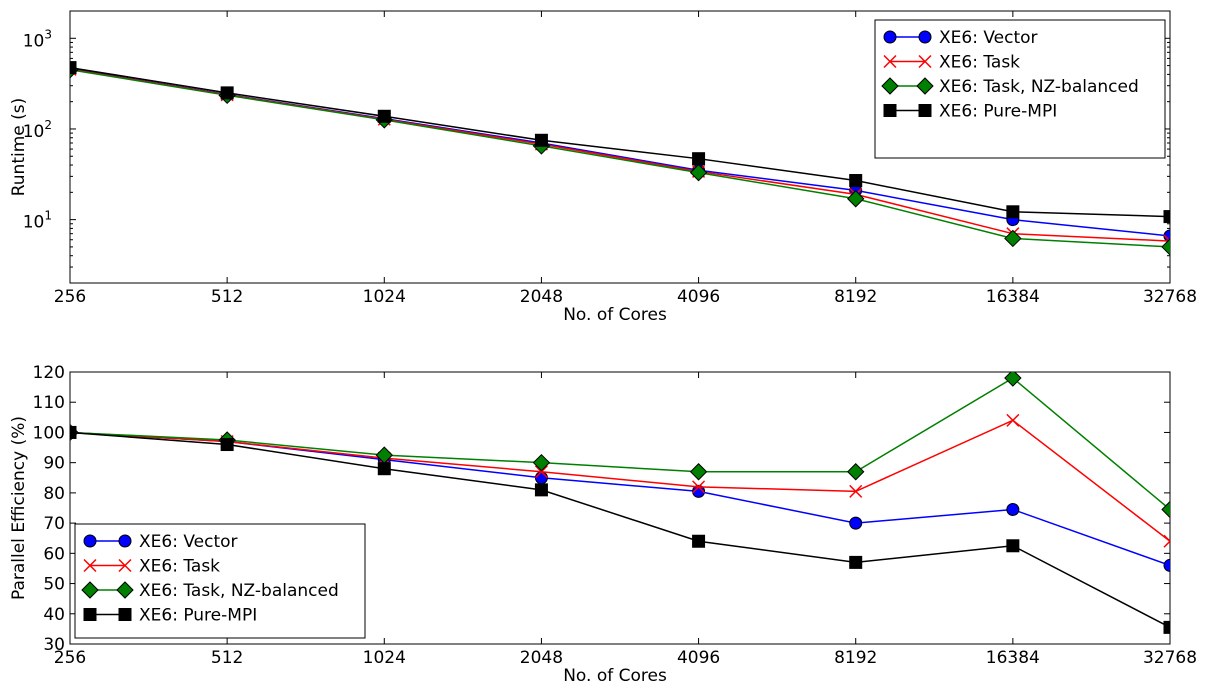 Image resolution: width=1210 pixels, height=690 pixels. I want to click on y-axis-title: Parallel Efficiency (%), so click(19, 508).